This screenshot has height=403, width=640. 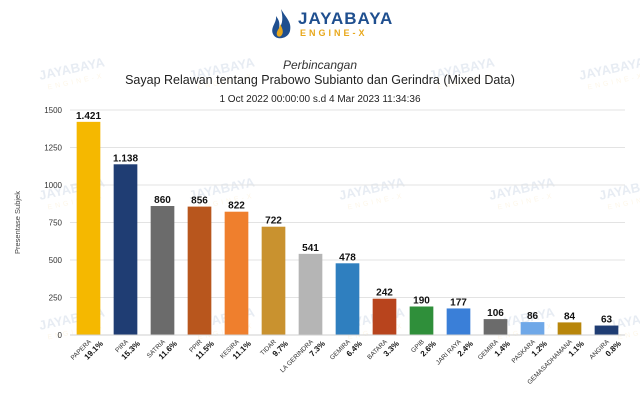 What do you see at coordinates (495, 313) in the screenshot?
I see `bar-value-label: 106` at bounding box center [495, 313].